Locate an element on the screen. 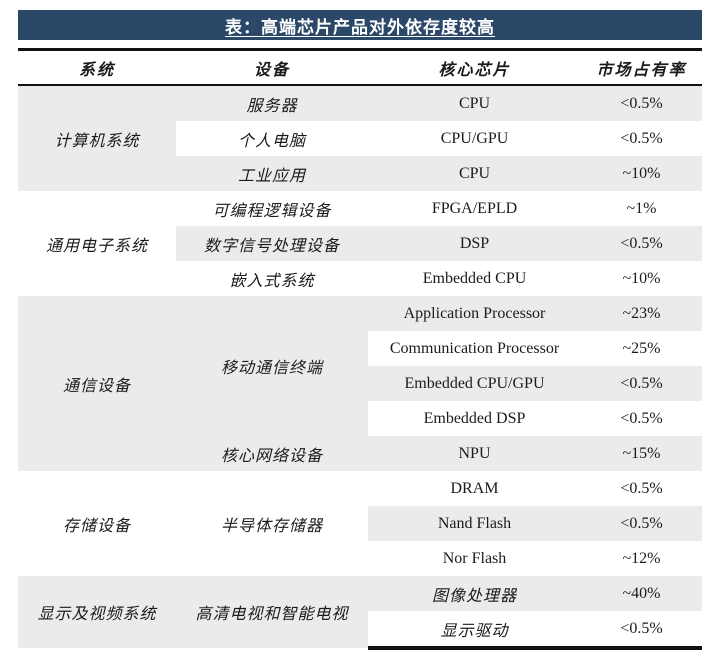 This screenshot has width=720, height=656. table-row: 嵌入式系统 Embedded CPU ~10% is located at coordinates (360, 278).